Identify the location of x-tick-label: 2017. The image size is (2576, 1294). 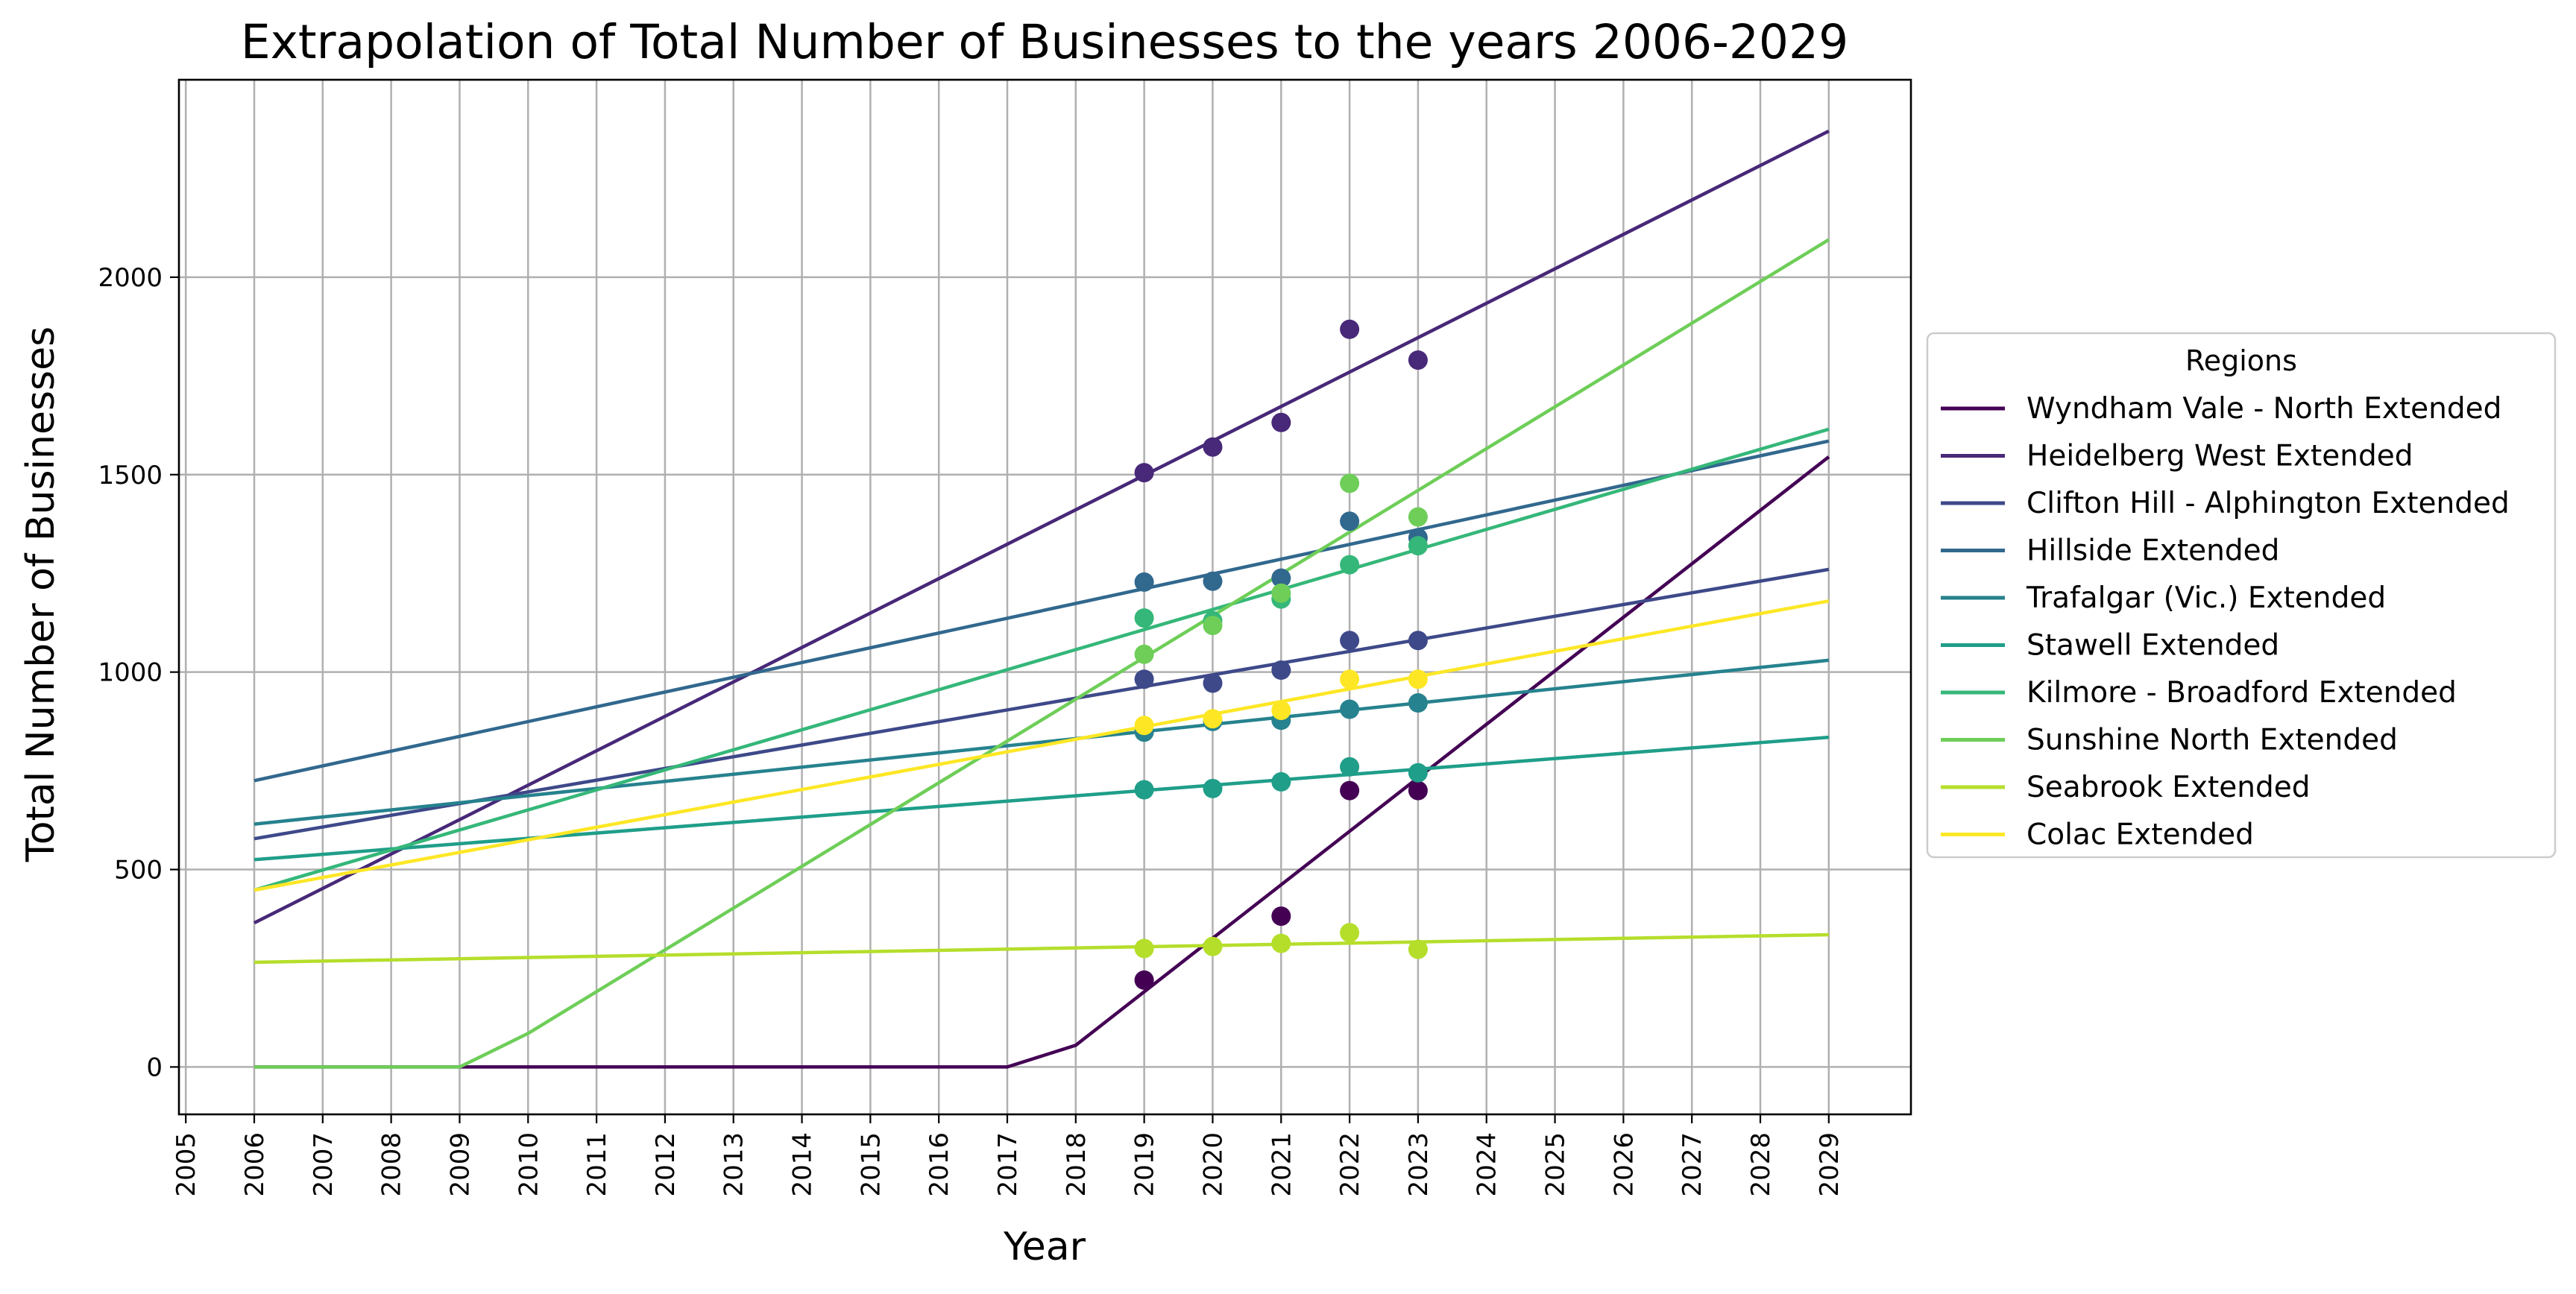
(1008, 1164).